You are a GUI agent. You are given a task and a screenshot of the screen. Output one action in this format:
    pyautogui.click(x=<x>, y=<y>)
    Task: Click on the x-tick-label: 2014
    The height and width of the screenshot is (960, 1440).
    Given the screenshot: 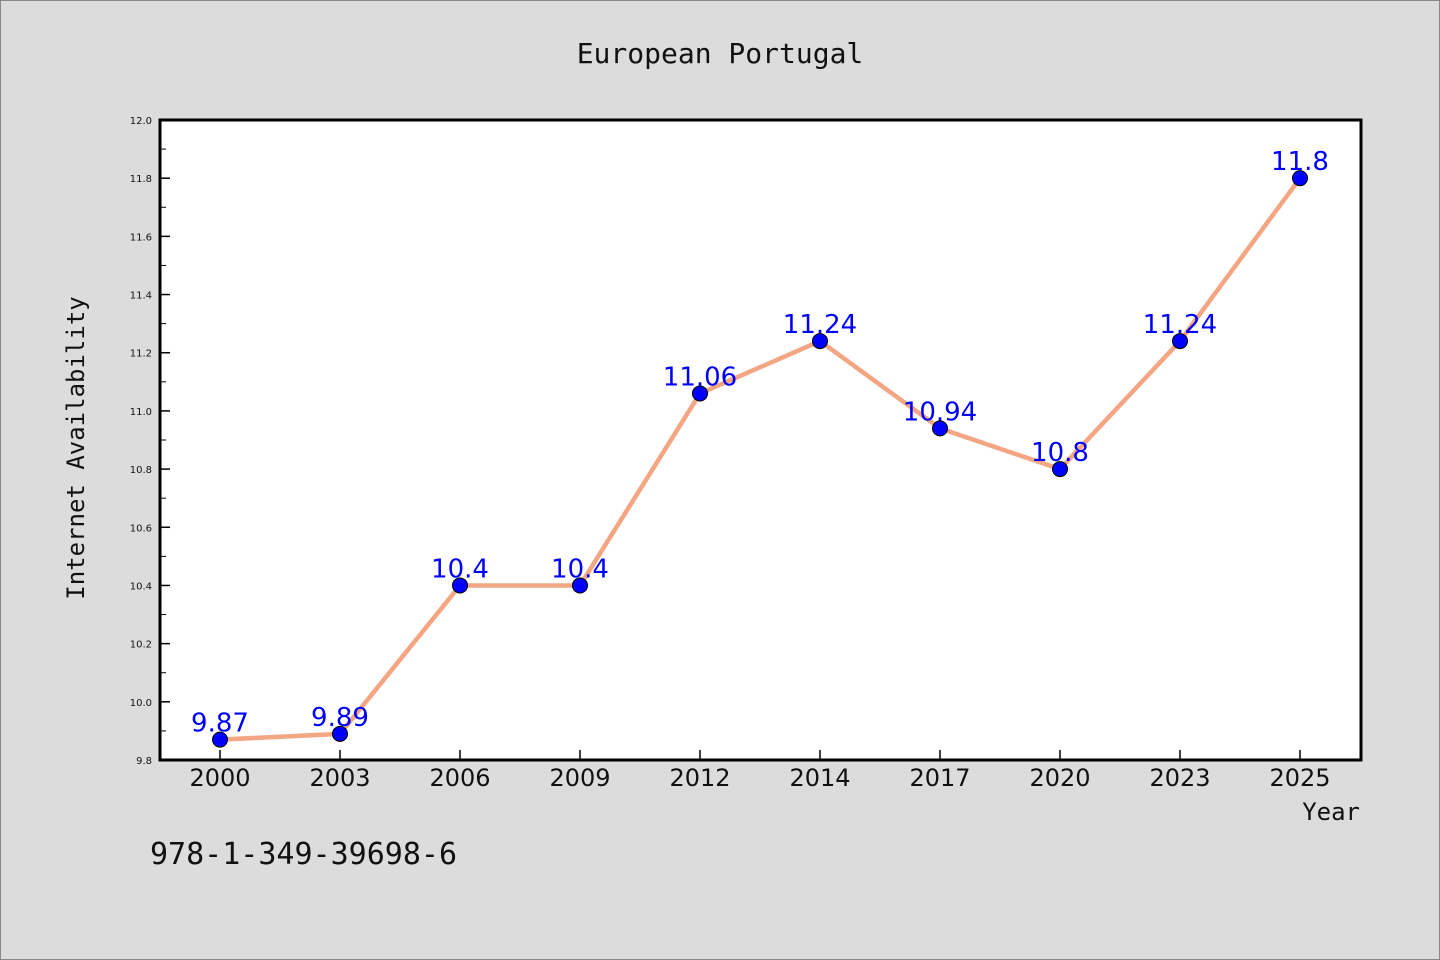 What is the action you would take?
    pyautogui.click(x=819, y=778)
    